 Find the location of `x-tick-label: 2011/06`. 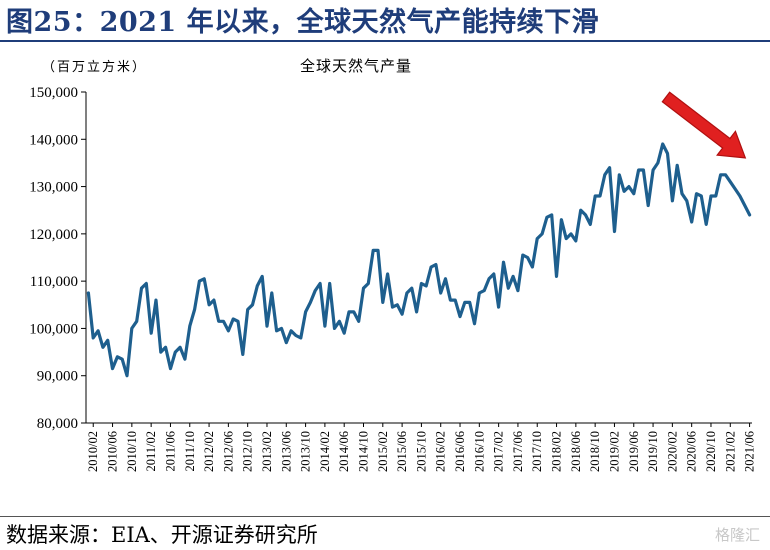

x-tick-label: 2011/06 is located at coordinates (170, 451).